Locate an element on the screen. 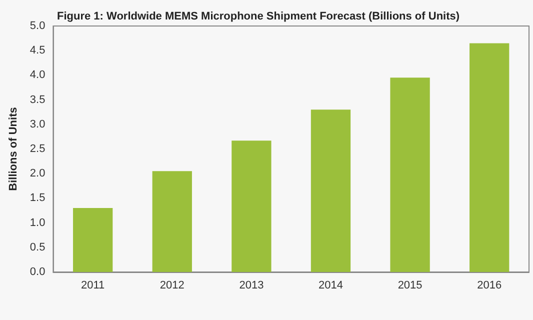 The height and width of the screenshot is (320, 533). x-tick-label: 2013 is located at coordinates (251, 286).